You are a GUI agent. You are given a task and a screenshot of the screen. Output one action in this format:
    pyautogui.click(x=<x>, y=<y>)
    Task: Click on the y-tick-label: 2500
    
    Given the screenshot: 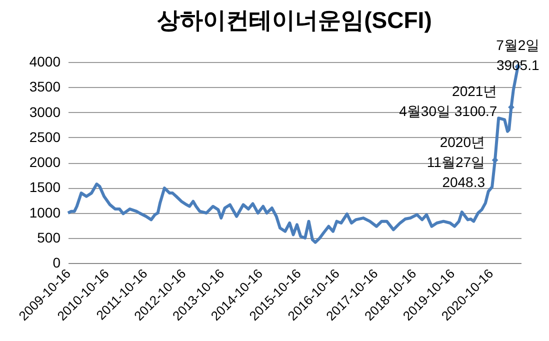 What is the action you would take?
    pyautogui.click(x=45, y=136)
    